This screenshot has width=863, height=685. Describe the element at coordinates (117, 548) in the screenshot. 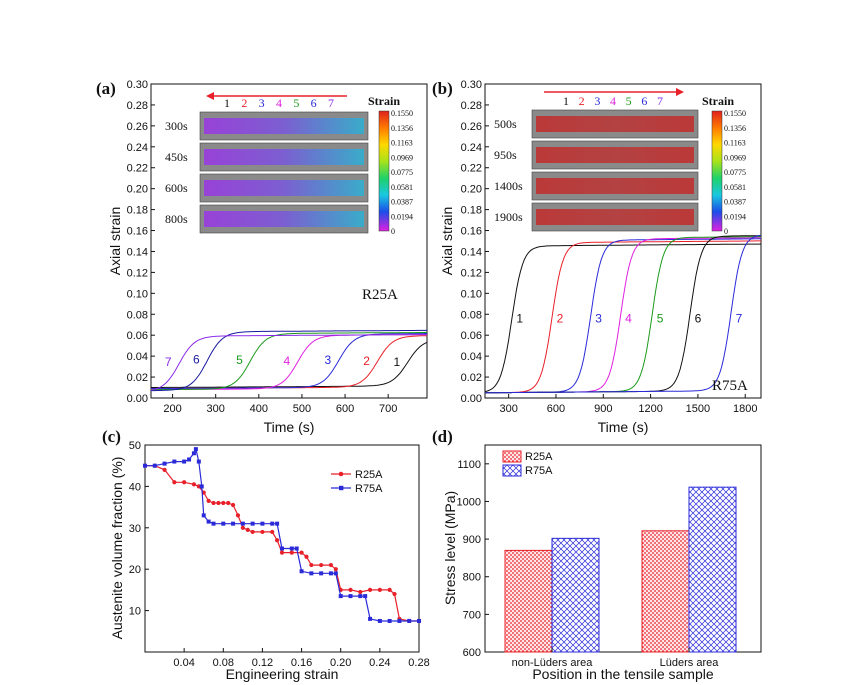

I see `panel-c-y-axis-label: Austenite volume fraction (%)` at that location.